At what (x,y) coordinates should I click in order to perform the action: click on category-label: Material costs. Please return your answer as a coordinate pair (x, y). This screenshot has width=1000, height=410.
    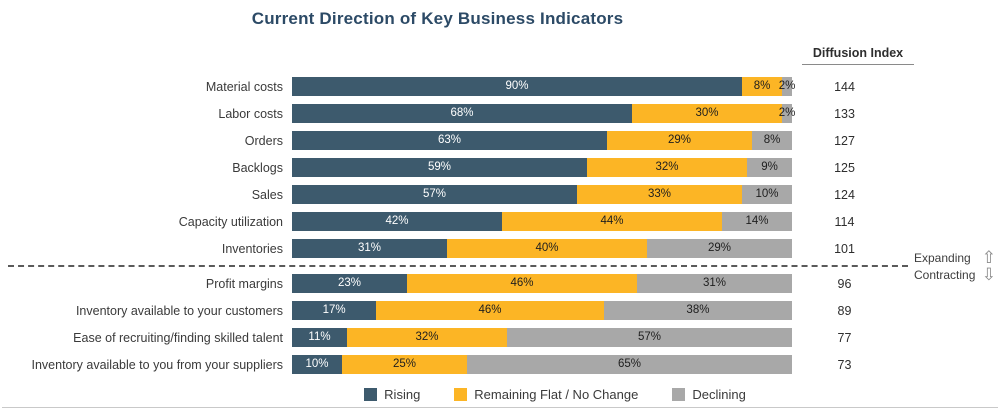
    Looking at the image, I should click on (244, 86).